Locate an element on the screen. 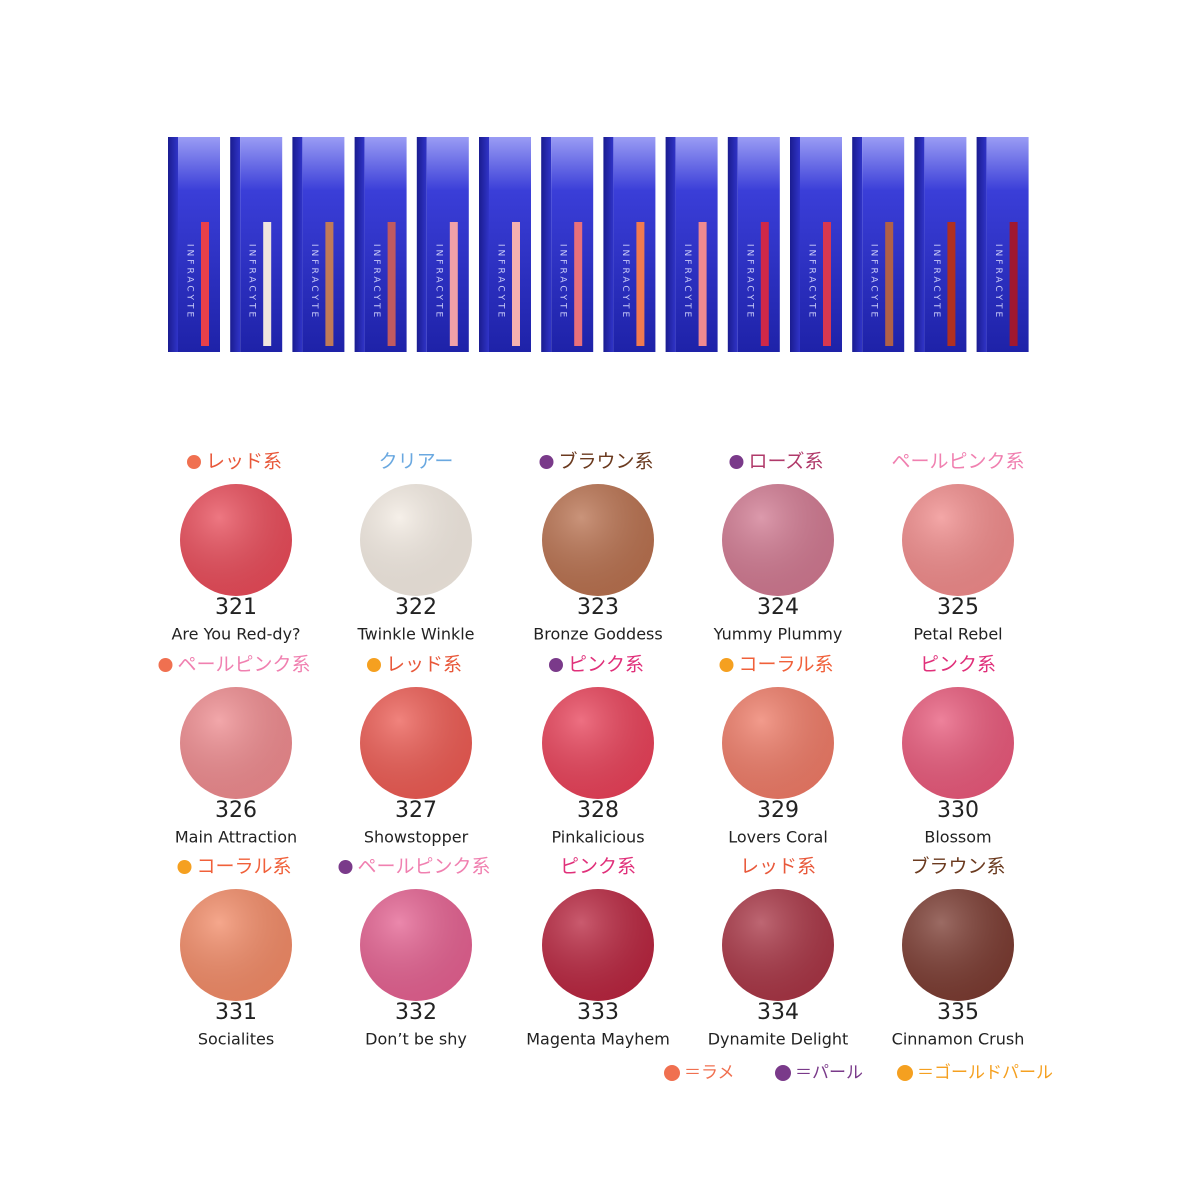 The height and width of the screenshot is (1204, 1200). swatch: レッド系 334 Dynamite Delight is located at coordinates (778, 952).